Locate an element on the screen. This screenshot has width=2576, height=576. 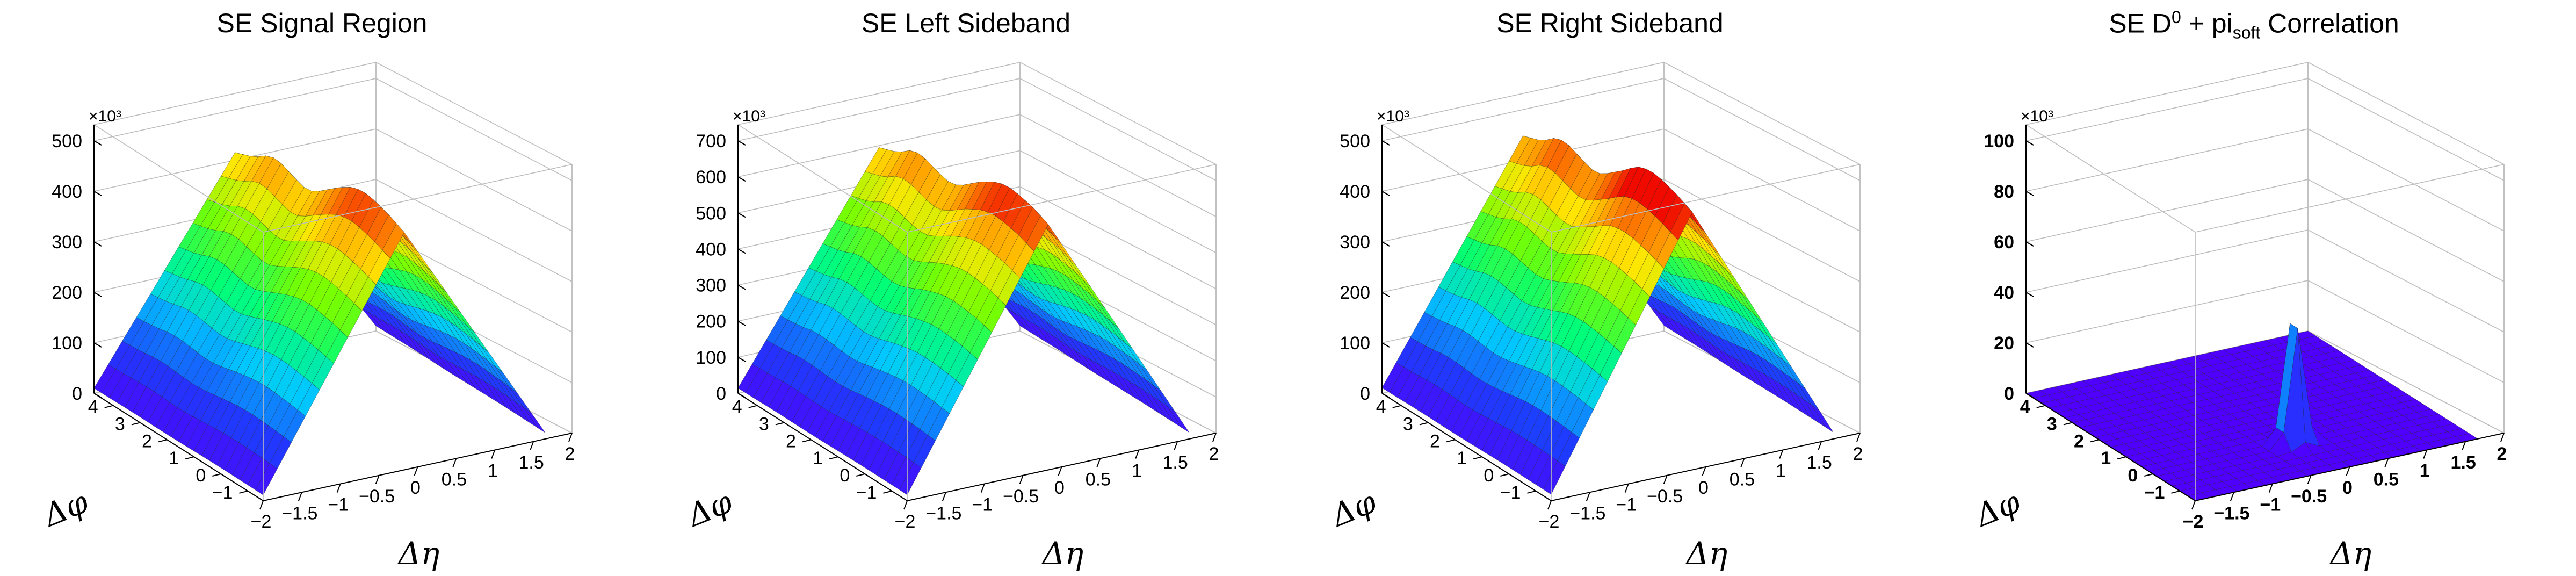
z-tick-label: 100 is located at coordinates (67, 343).